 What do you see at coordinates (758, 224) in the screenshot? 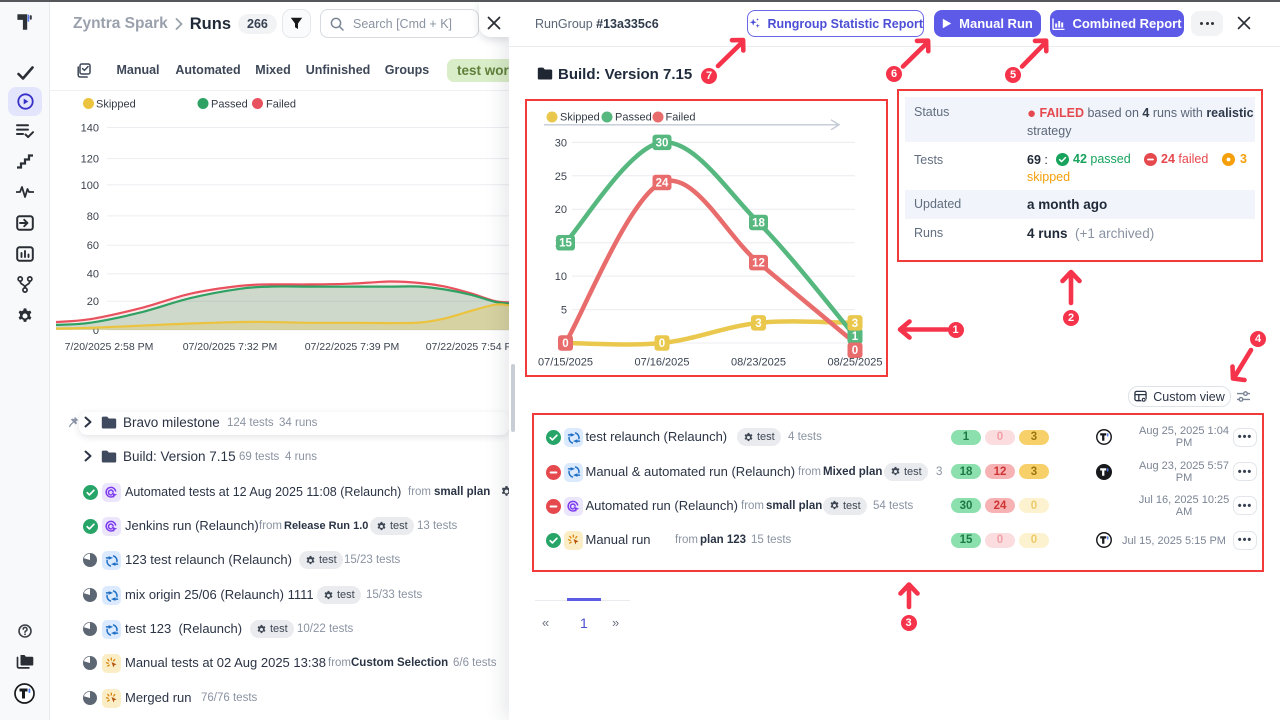
I see `svg-text: 18` at bounding box center [758, 224].